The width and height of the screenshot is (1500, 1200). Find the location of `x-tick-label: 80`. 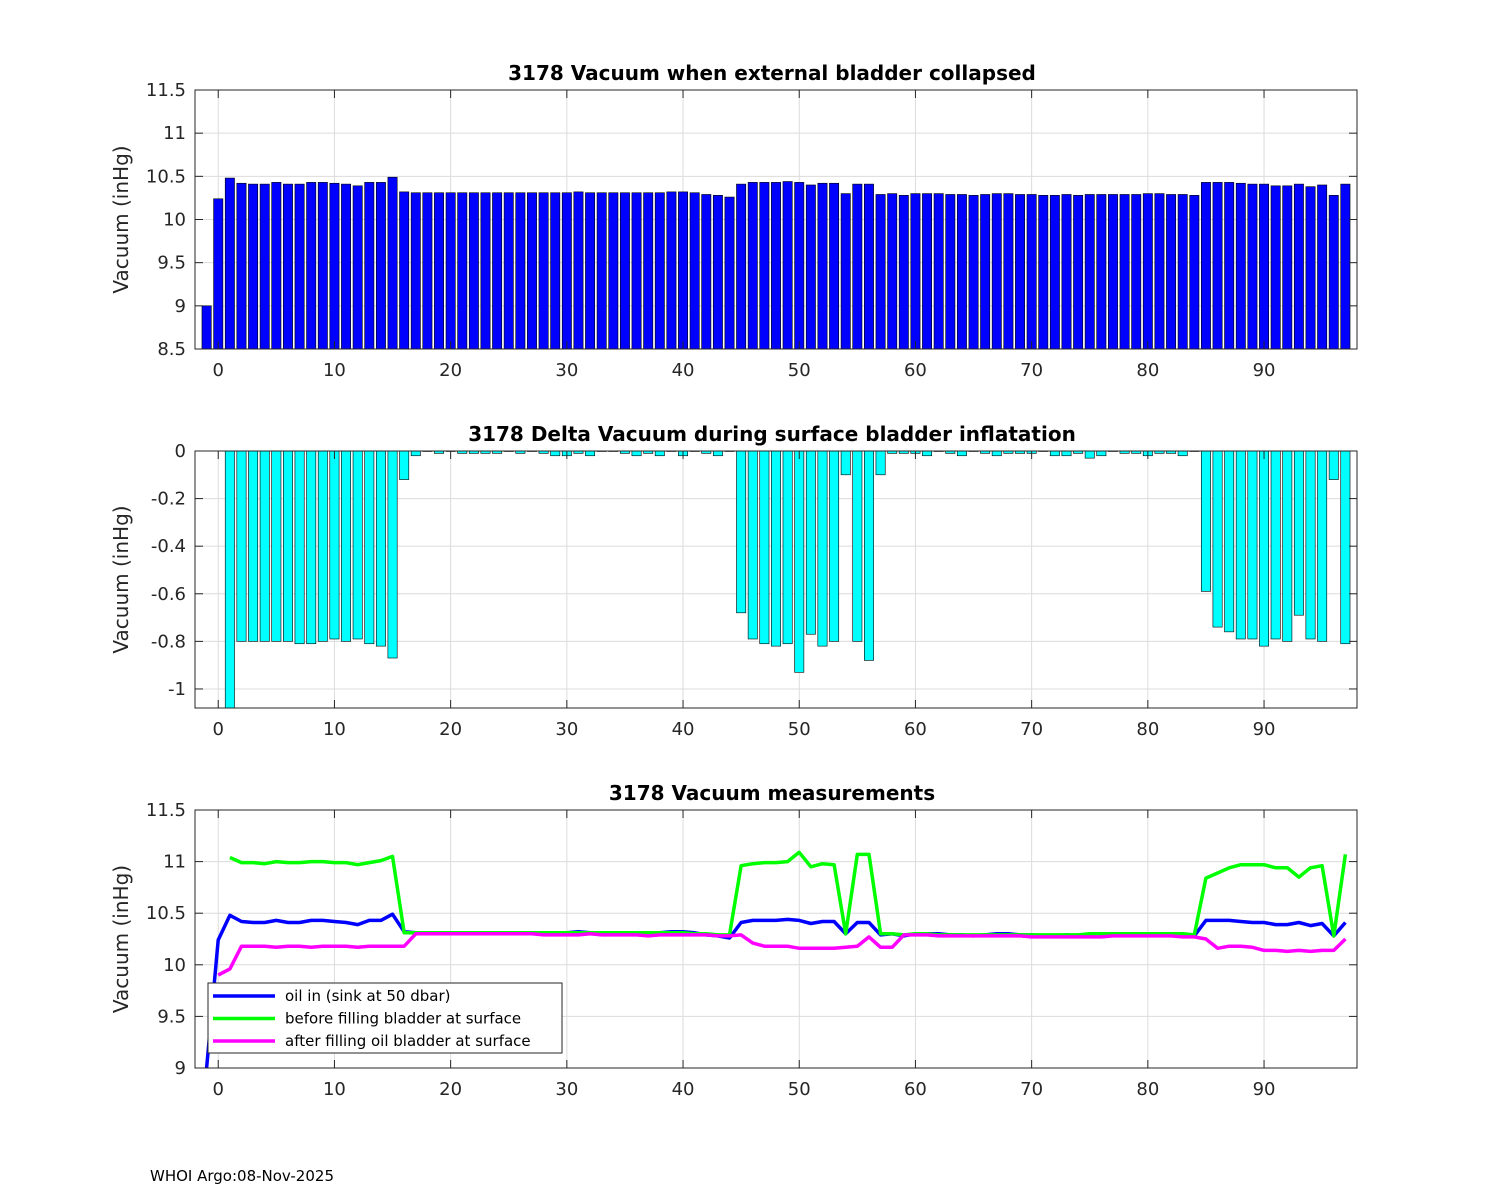

x-tick-label: 80 is located at coordinates (1147, 1089).